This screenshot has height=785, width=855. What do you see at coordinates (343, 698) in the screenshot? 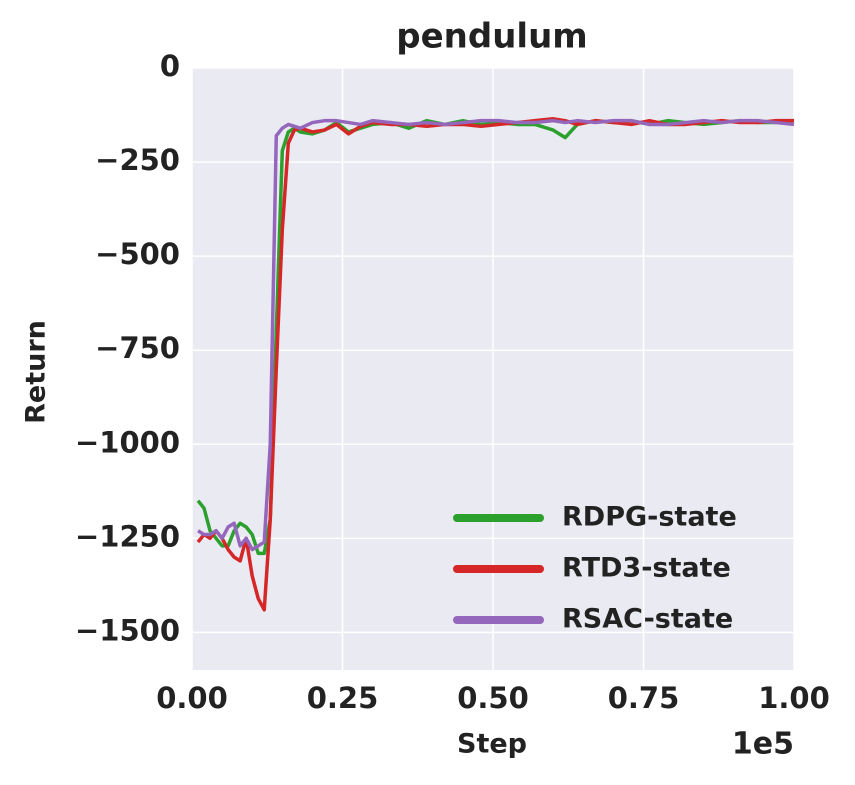
I see `x-tick-label: 0.25` at bounding box center [343, 698].